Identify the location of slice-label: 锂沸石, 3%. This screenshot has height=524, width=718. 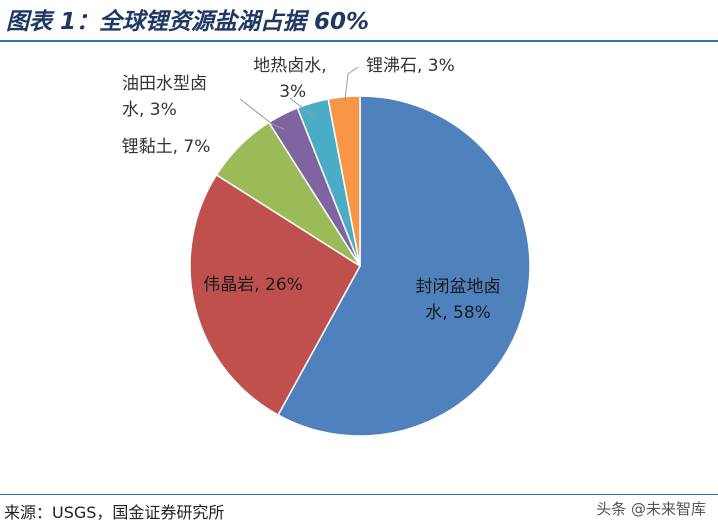
(410, 66).